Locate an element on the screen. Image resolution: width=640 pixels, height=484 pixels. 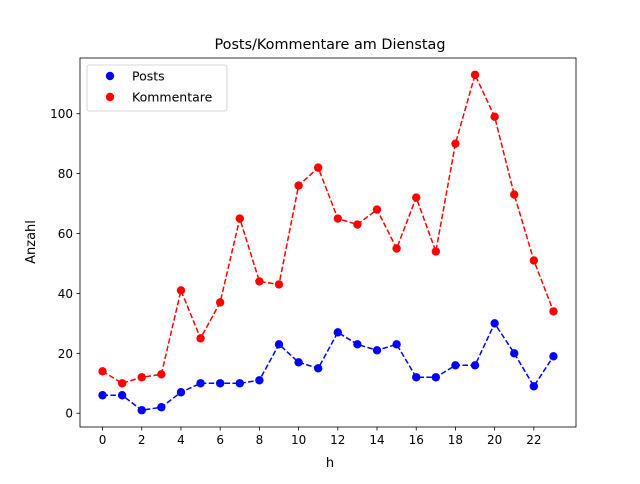
legend: Posts Kommentare is located at coordinates (157, 88).